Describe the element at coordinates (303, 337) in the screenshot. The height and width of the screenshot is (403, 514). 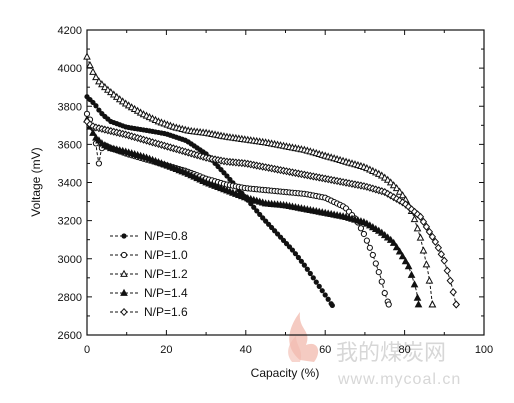
I see `flame-logo-icon` at that location.